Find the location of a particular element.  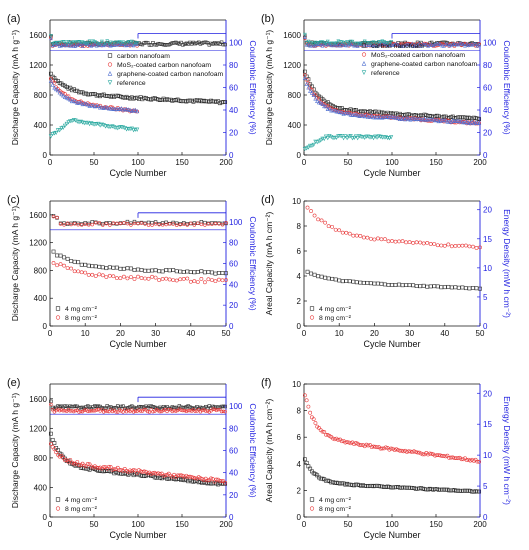

x-tick-label: 50 is located at coordinates (226, 333).